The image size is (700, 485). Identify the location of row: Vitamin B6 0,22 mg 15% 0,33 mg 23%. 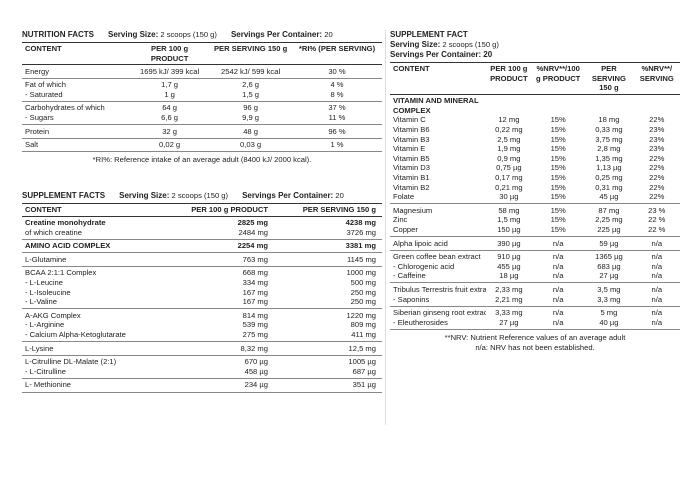
(535, 130).